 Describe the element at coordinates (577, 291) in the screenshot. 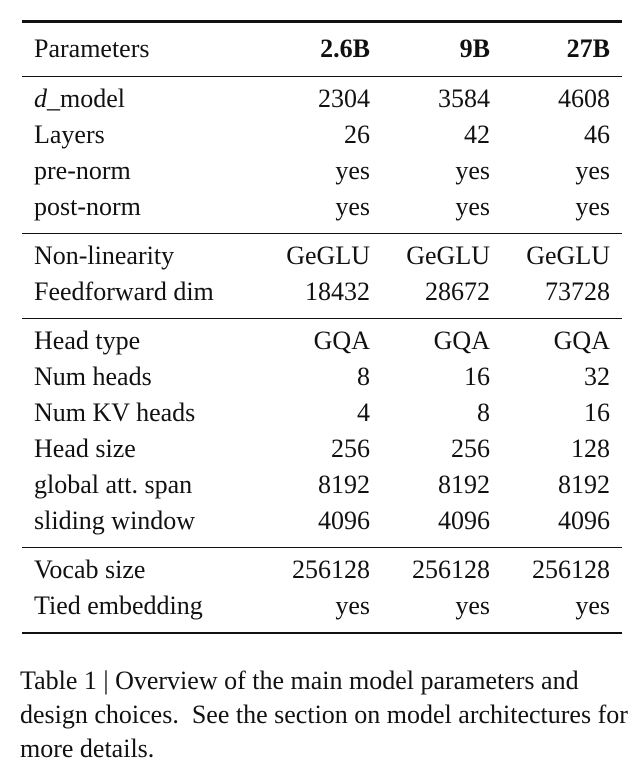

I see `cell-text: 73728` at that location.